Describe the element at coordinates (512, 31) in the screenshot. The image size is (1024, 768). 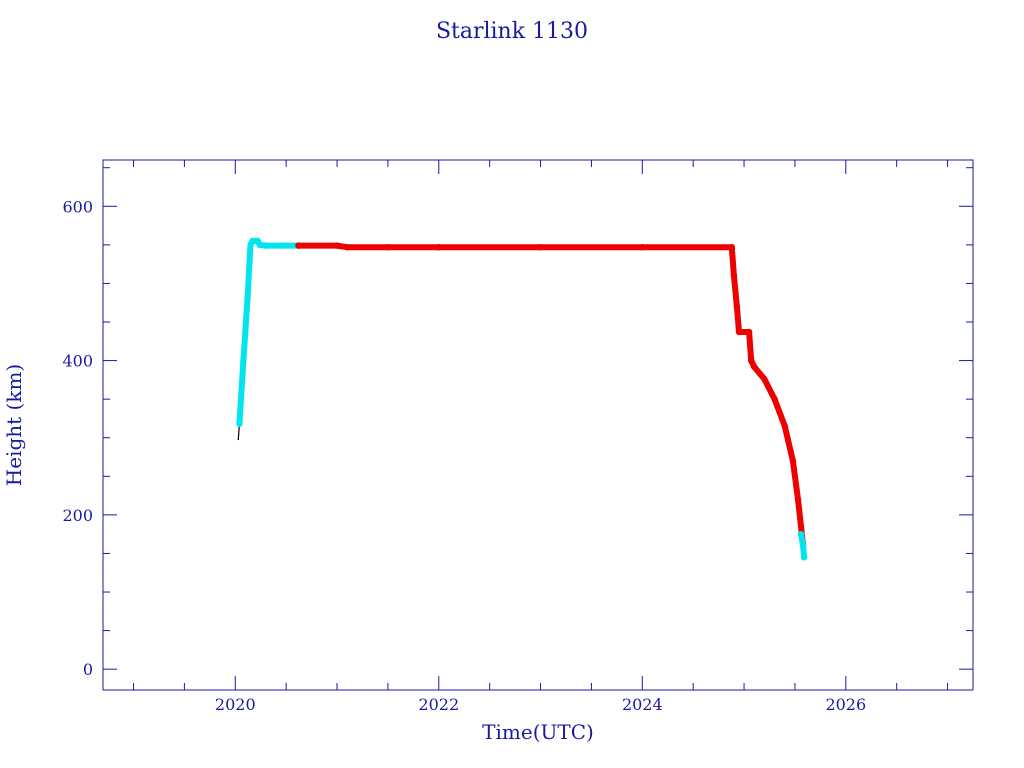
I see `chart-title: Starlink 1130` at that location.